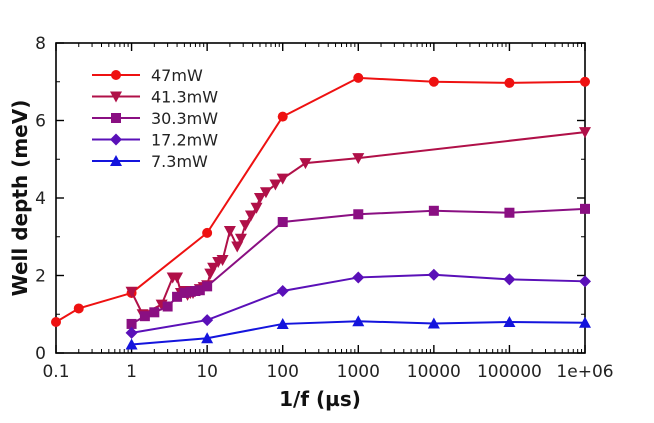 The height and width of the screenshot is (423, 654). I want to click on legend: 47mW 41.3mW 30.3mW 17.2mW 7.3mW, so click(155, 118).